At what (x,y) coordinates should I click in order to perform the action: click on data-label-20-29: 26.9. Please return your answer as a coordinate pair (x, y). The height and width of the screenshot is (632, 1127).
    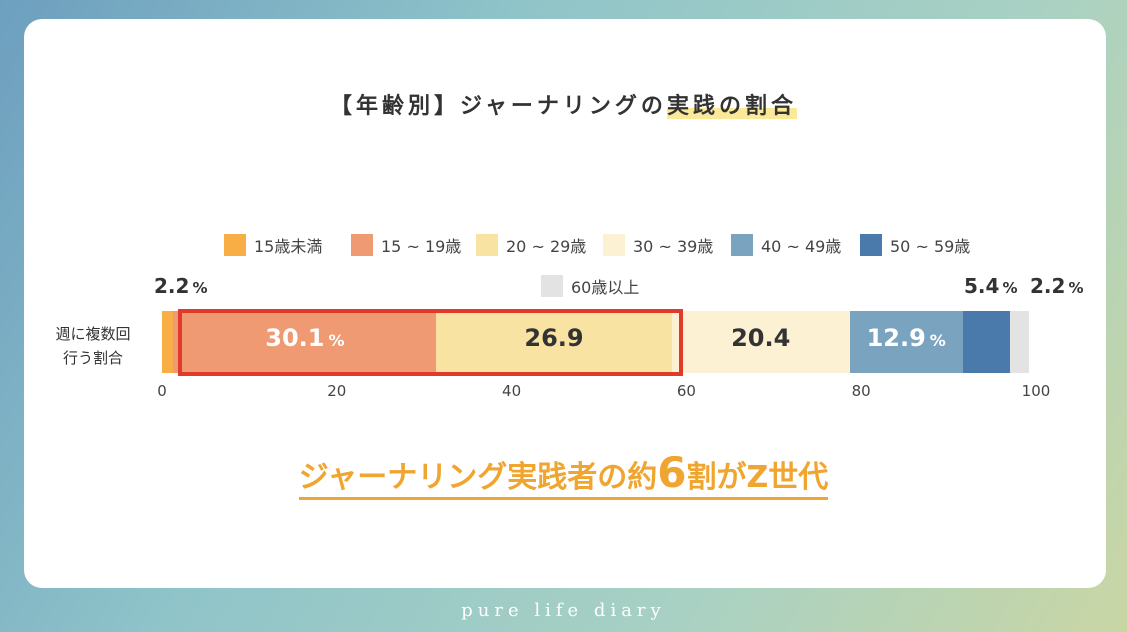
    Looking at the image, I should click on (554, 338).